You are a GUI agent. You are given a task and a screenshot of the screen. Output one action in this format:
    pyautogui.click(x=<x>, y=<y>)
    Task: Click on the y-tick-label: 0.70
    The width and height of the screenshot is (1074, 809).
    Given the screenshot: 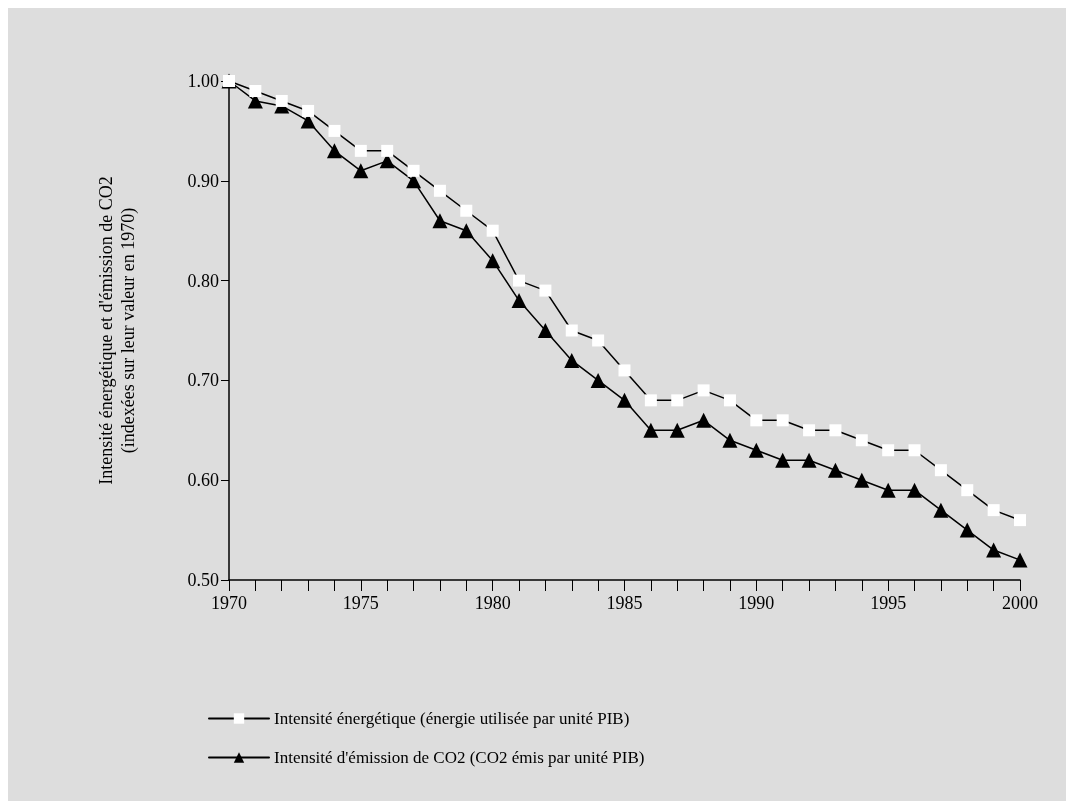 What is the action you would take?
    pyautogui.click(x=203, y=380)
    